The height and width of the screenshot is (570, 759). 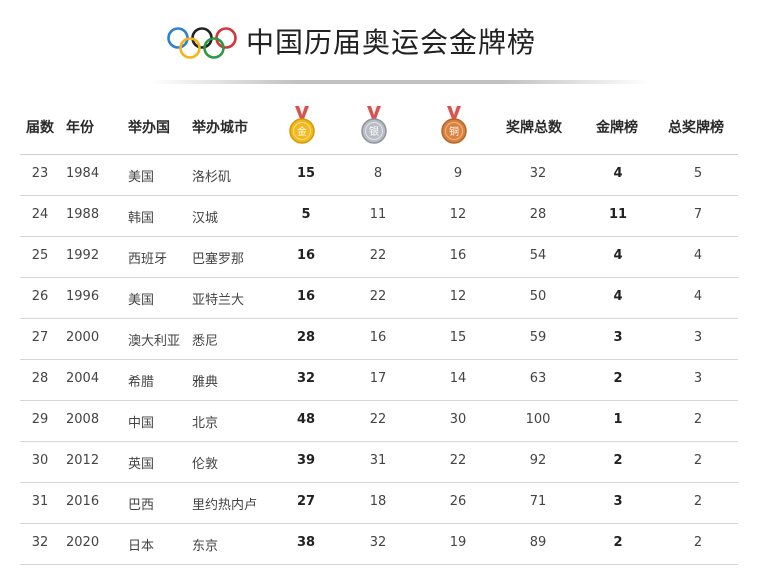 I want to click on table-row: 31 2016 巴西 里约热内卢 27 18 26 71 3 2, so click(x=379, y=503).